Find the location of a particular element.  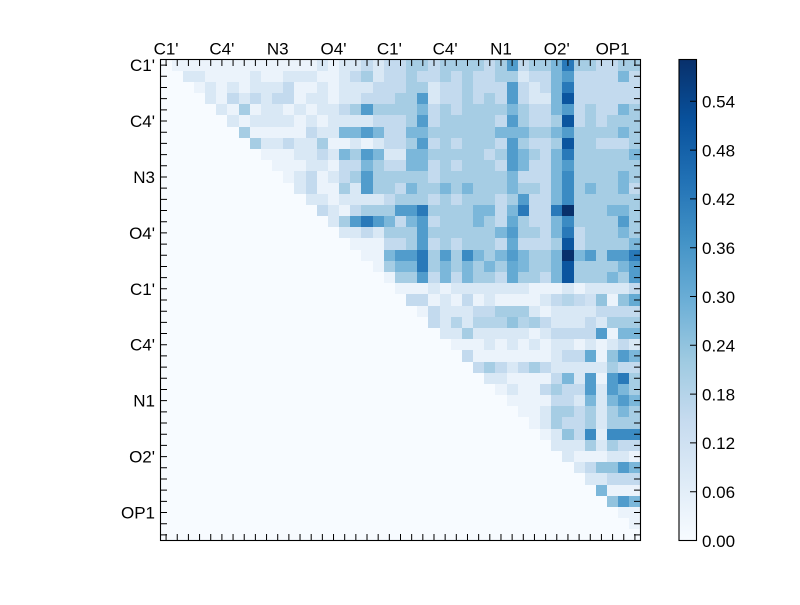

svg-text: 0.18 is located at coordinates (718, 394).